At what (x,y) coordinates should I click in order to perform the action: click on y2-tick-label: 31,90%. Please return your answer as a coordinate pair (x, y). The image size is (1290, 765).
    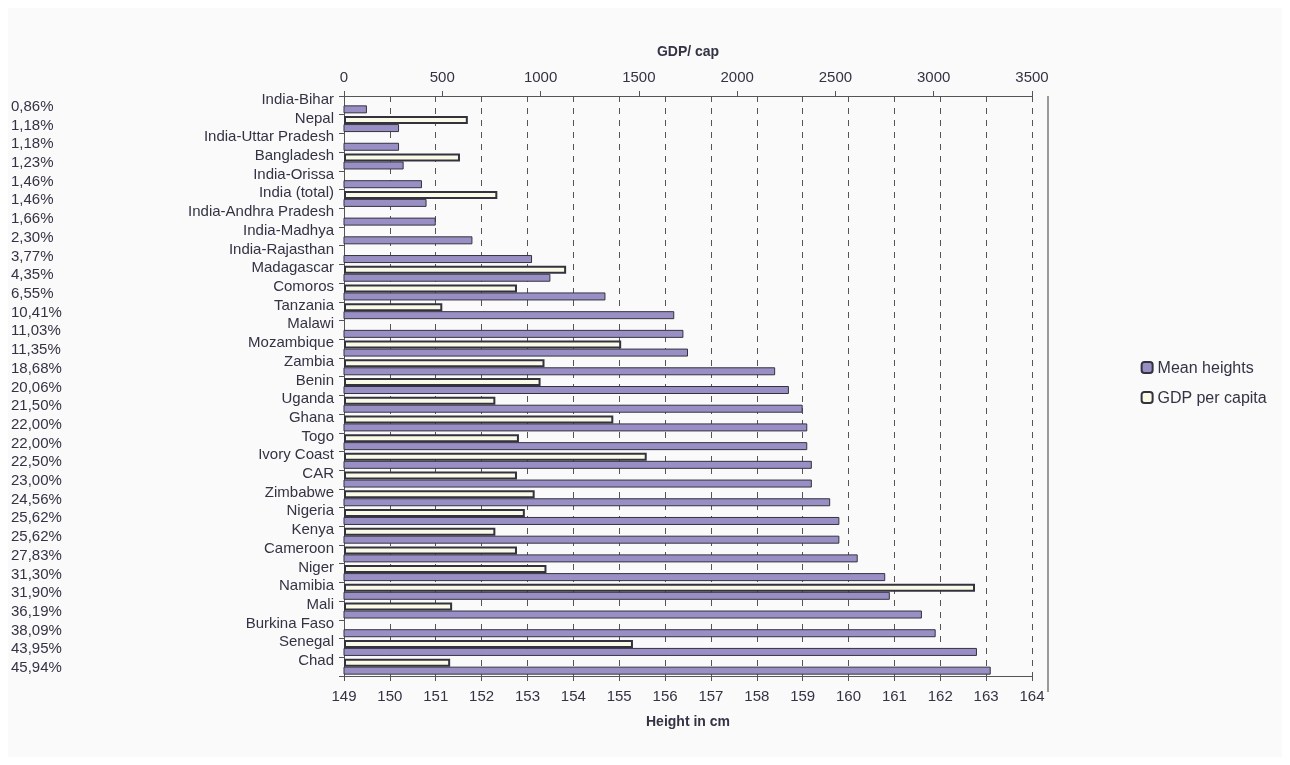
    Looking at the image, I should click on (36, 592).